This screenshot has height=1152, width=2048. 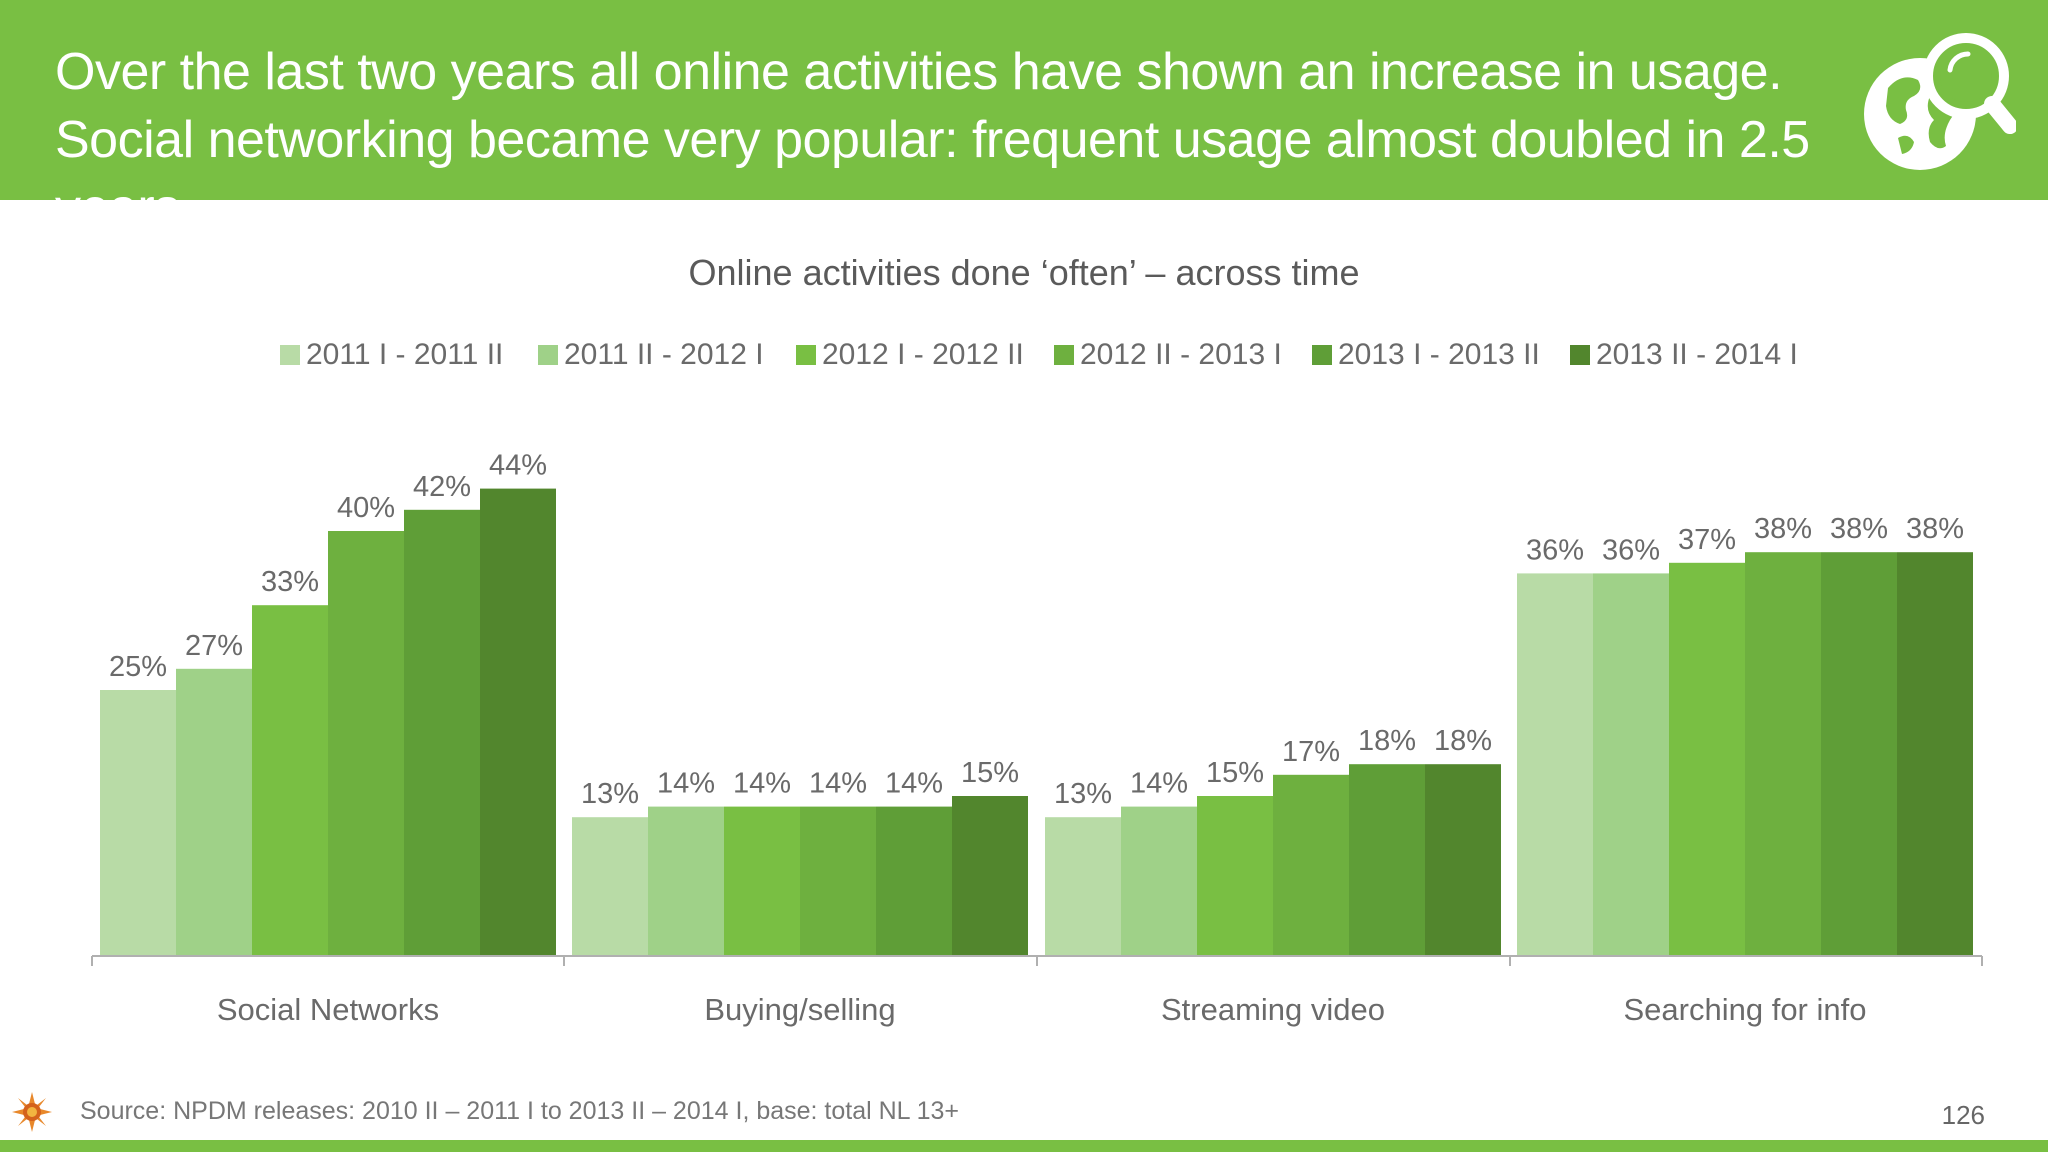 I want to click on bottom-bar, so click(x=1024, y=1146).